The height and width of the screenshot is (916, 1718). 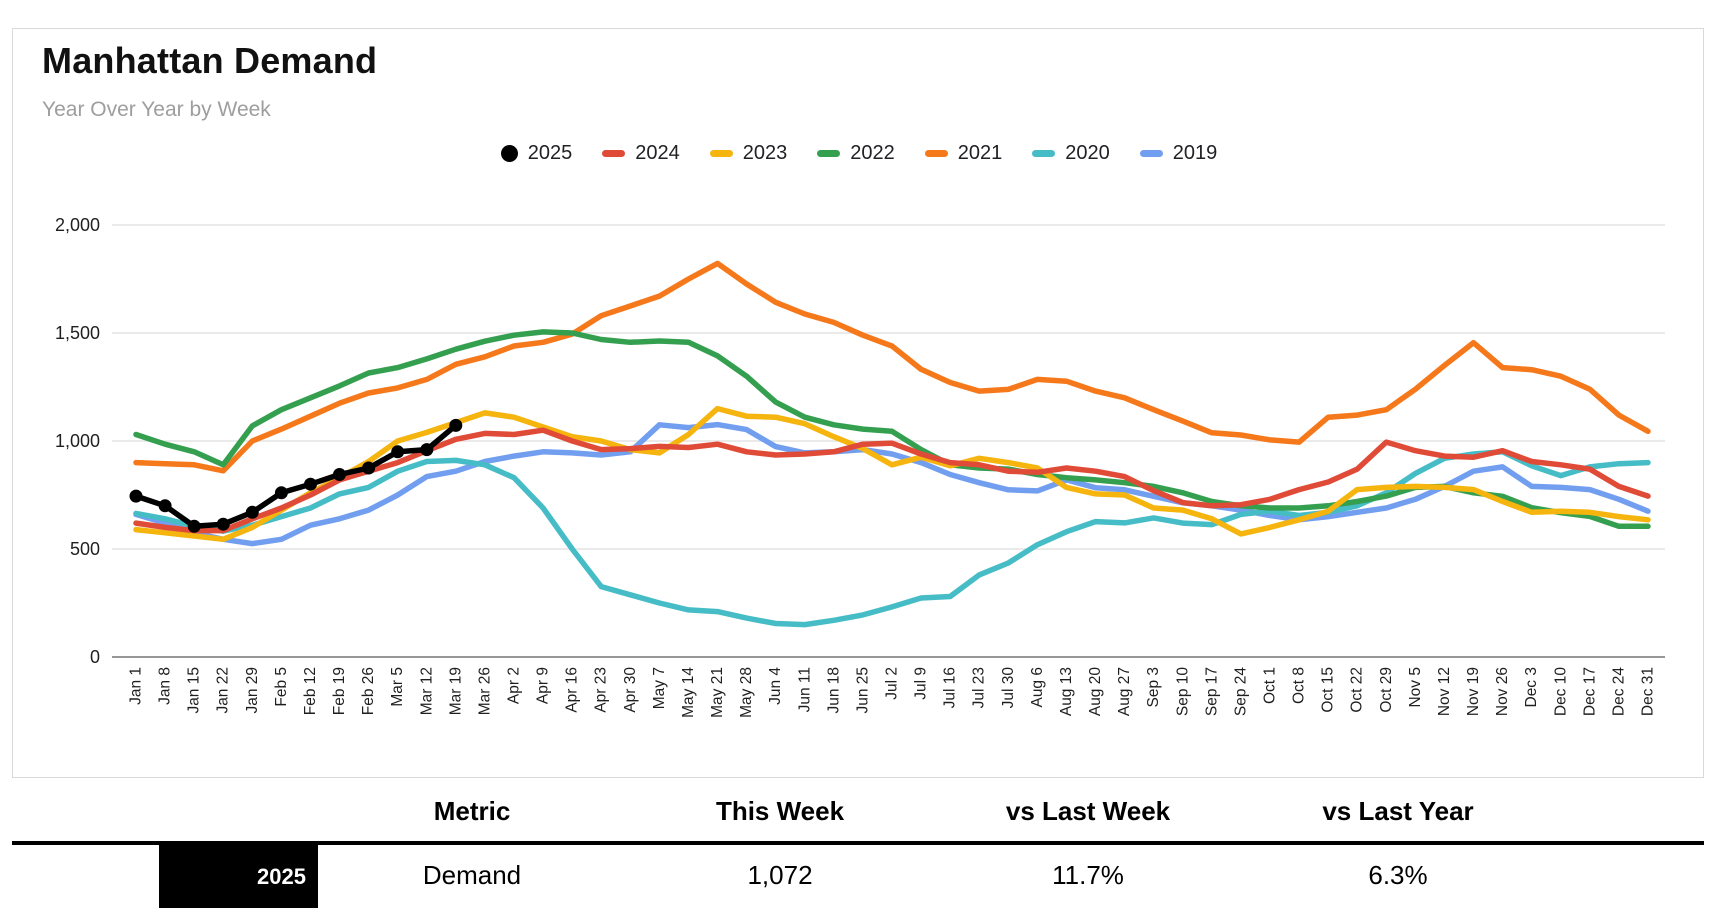 What do you see at coordinates (368, 691) in the screenshot?
I see `x-tick-label: Feb 26` at bounding box center [368, 691].